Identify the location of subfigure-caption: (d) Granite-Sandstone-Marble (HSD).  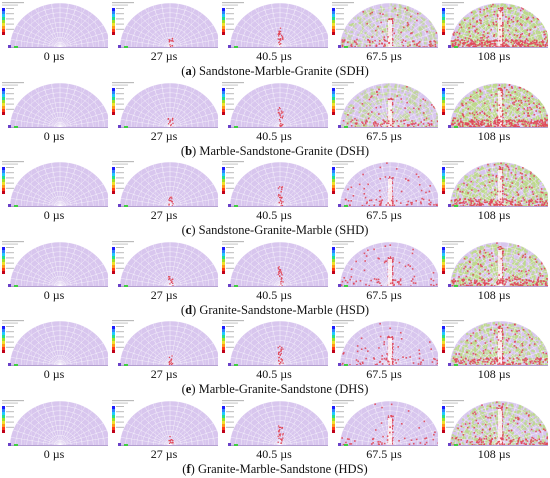
(275, 310).